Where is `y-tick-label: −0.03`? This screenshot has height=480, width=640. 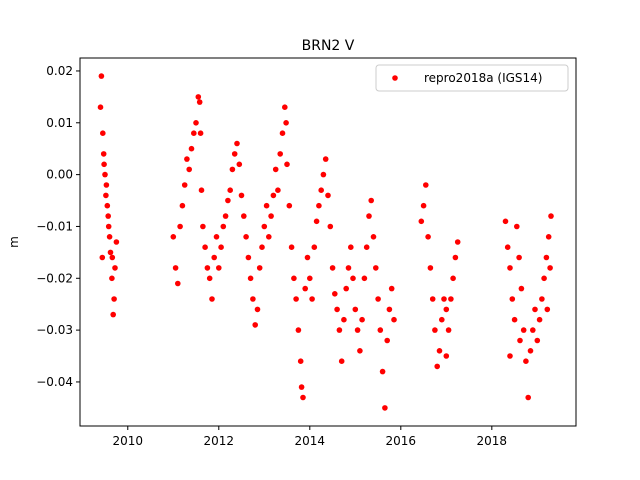 y-tick-label: −0.03 is located at coordinates (54, 330).